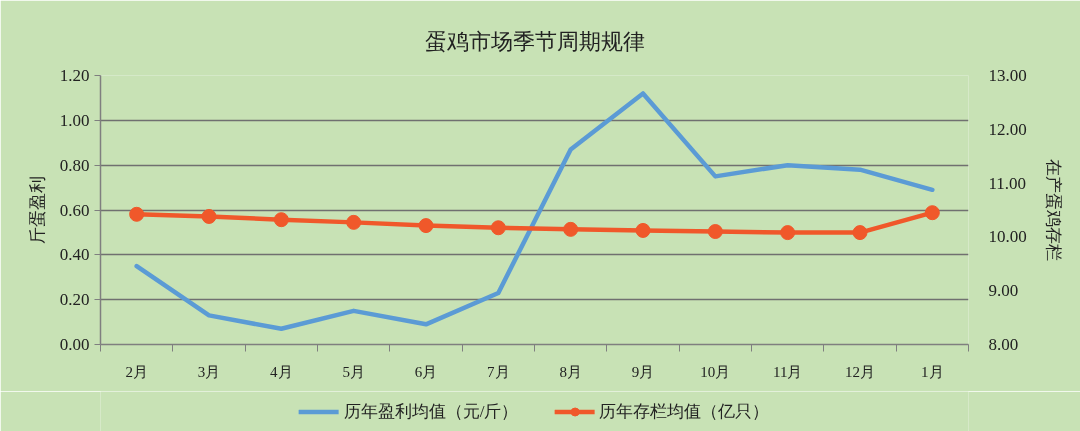 This screenshot has width=1080, height=431. I want to click on chart-title: 蛋鸡市场季节周期规律, so click(534, 41).